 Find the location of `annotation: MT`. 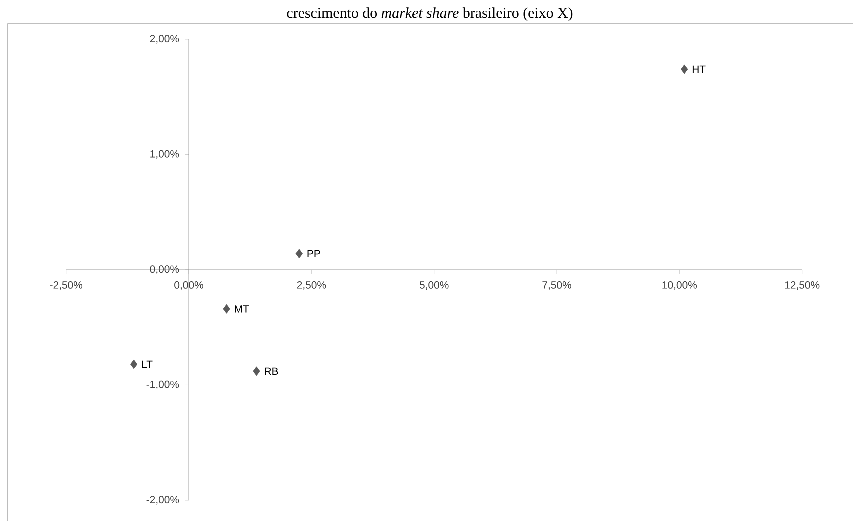

annotation: MT is located at coordinates (242, 309).